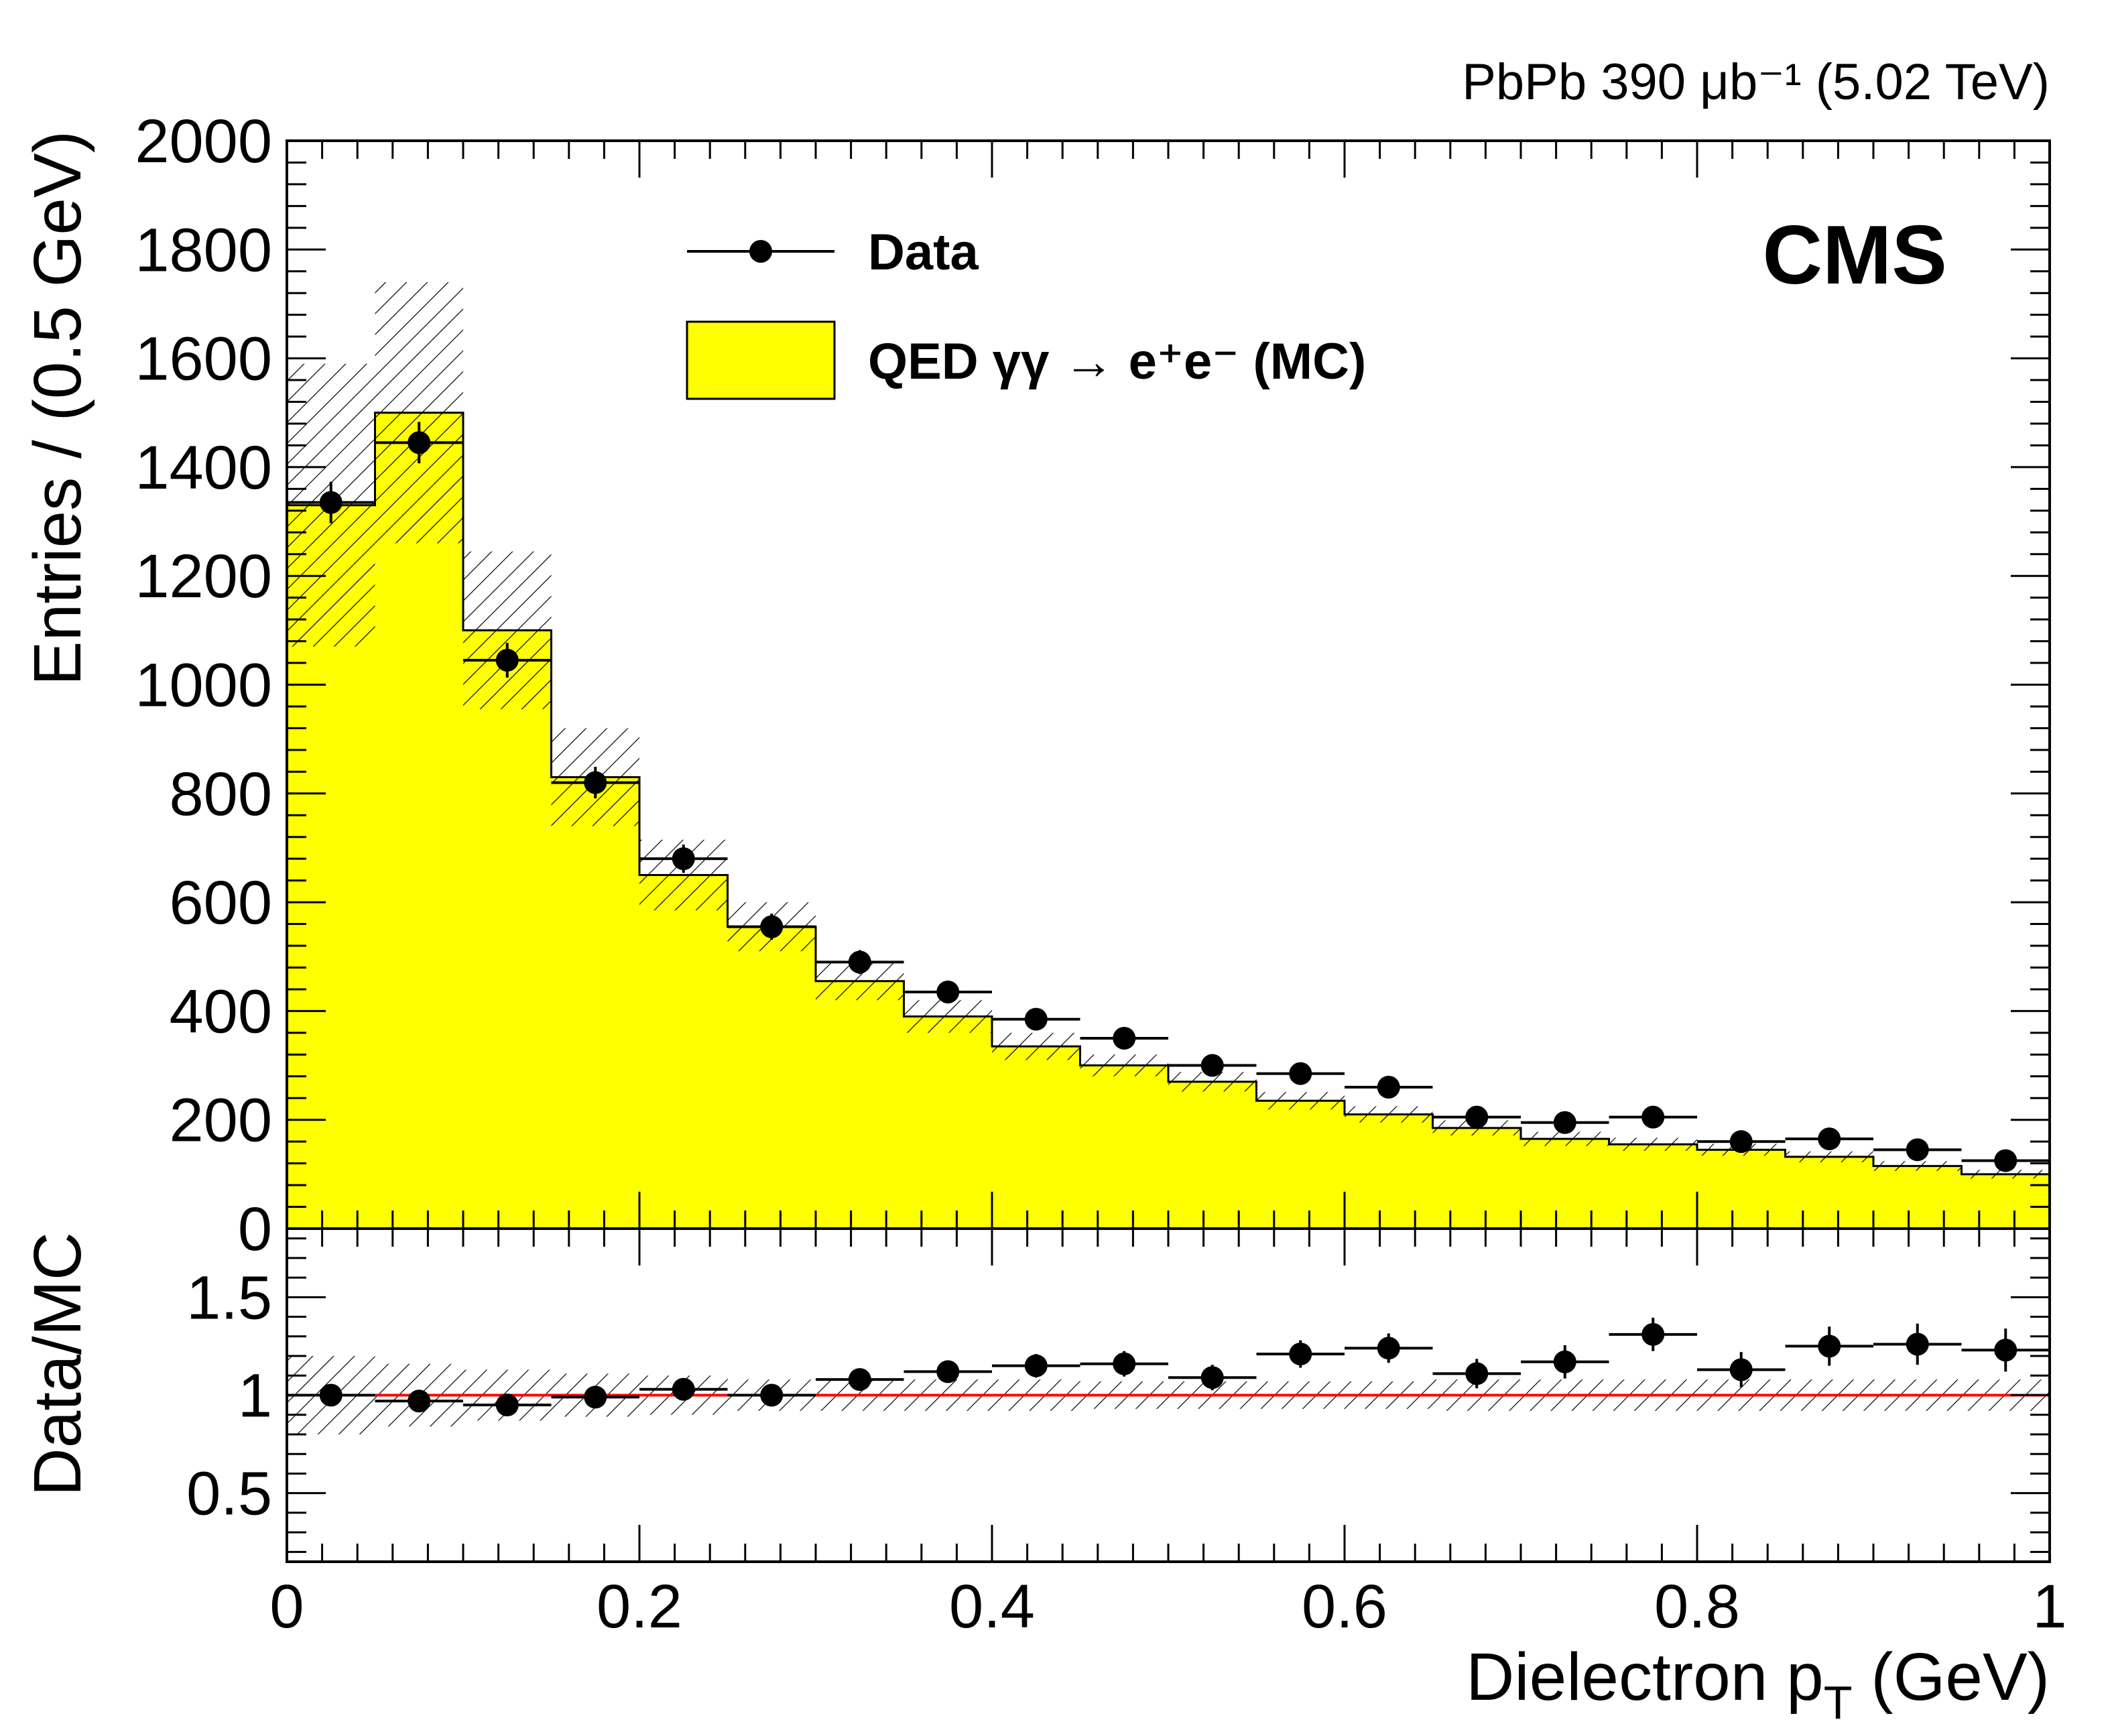  I want to click on main-y-tick-label: 400, so click(222, 1012).